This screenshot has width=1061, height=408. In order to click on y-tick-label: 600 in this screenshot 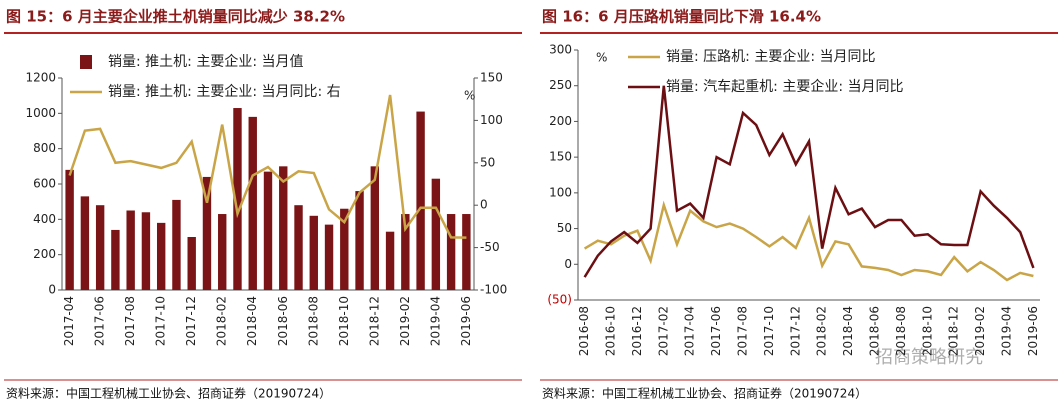, I will do `click(44, 184)`.